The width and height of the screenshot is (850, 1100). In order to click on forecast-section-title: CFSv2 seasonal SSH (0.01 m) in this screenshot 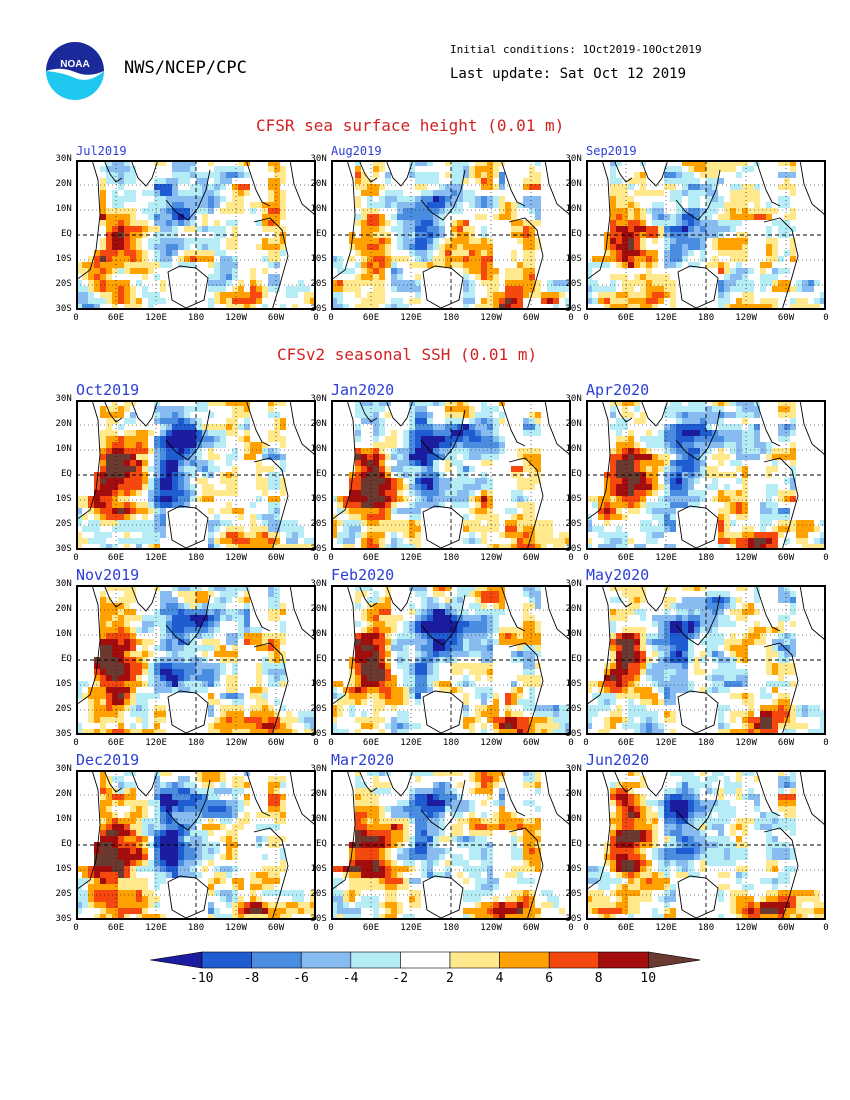, I will do `click(407, 354)`.